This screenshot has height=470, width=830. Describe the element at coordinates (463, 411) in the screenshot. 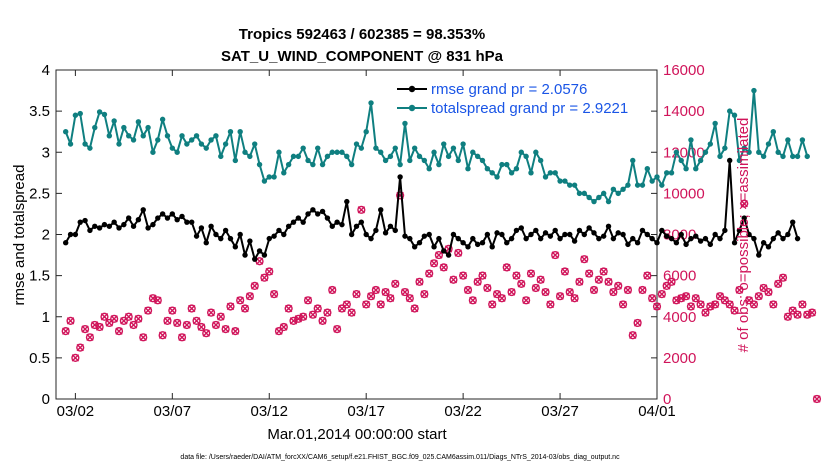

I see `x-tick-label: 03/22` at that location.